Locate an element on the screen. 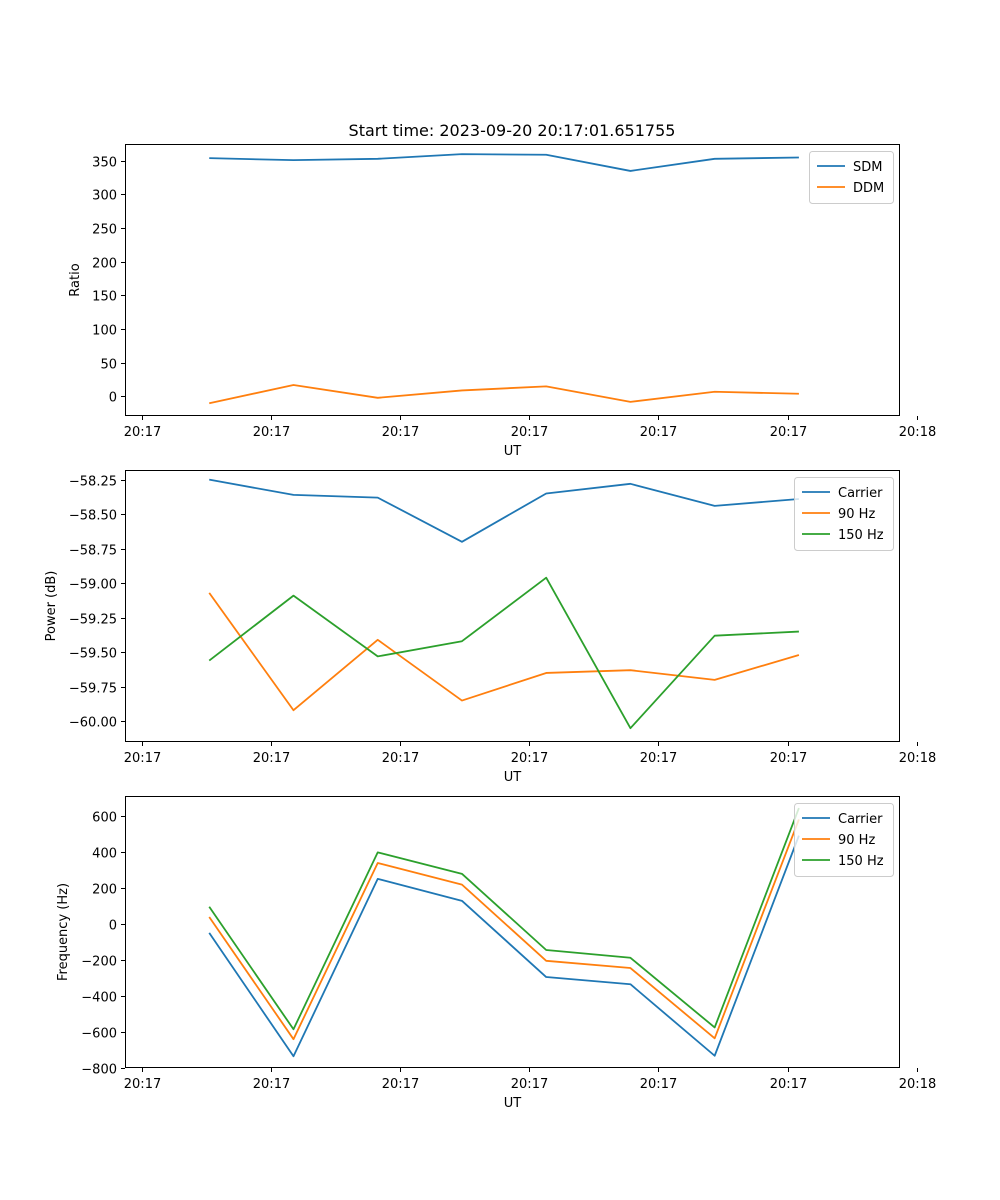 This screenshot has height=1200, width=1000. x-tick-label-3-6: 20:17 is located at coordinates (788, 1084).